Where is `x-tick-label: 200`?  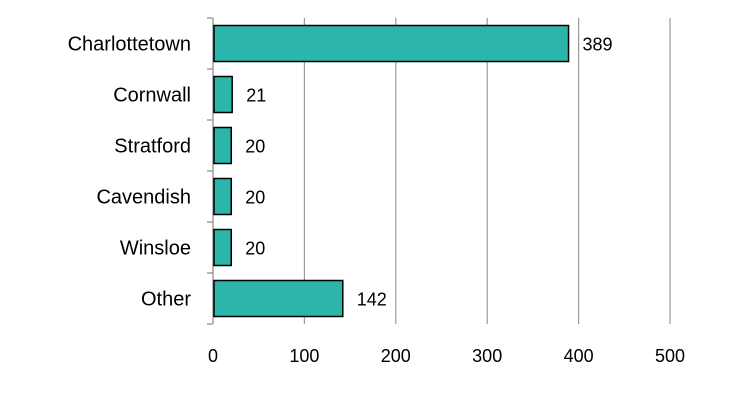
x-tick-label: 200 is located at coordinates (396, 356).